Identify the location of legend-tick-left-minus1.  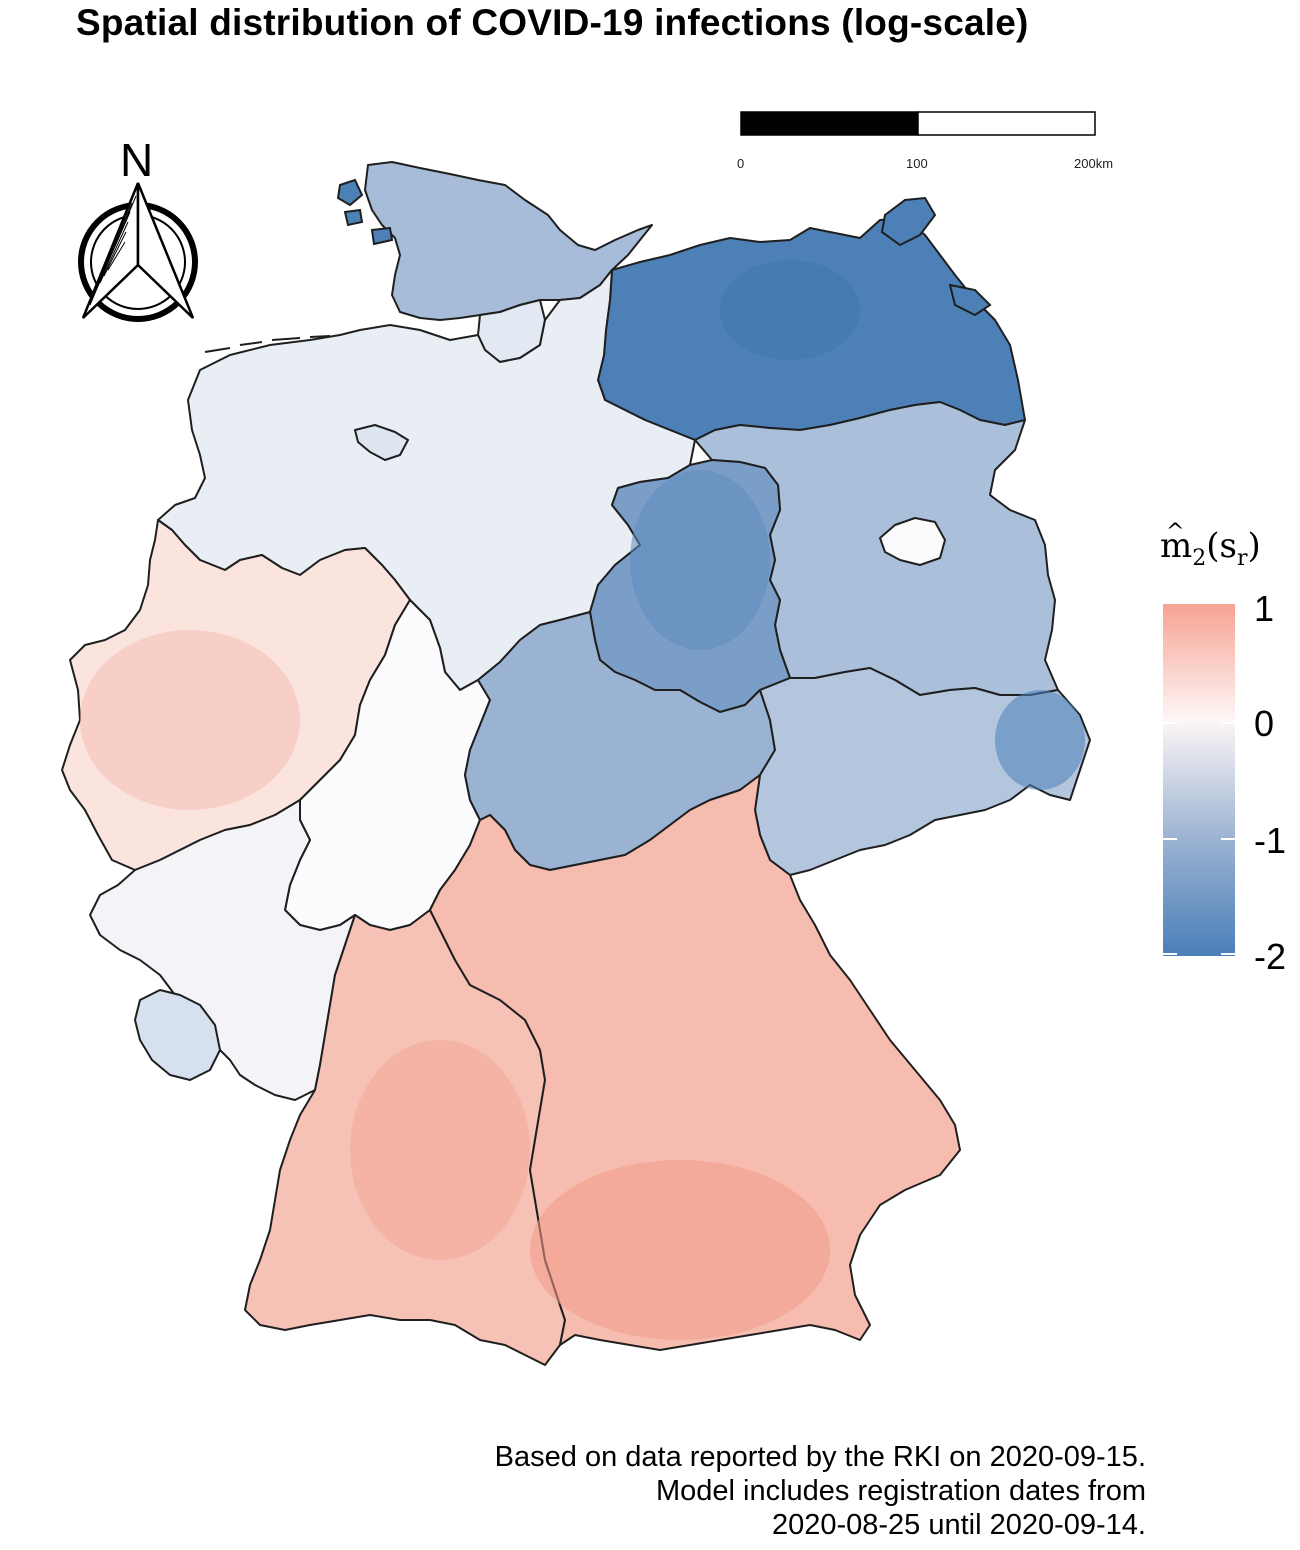
(1170, 839).